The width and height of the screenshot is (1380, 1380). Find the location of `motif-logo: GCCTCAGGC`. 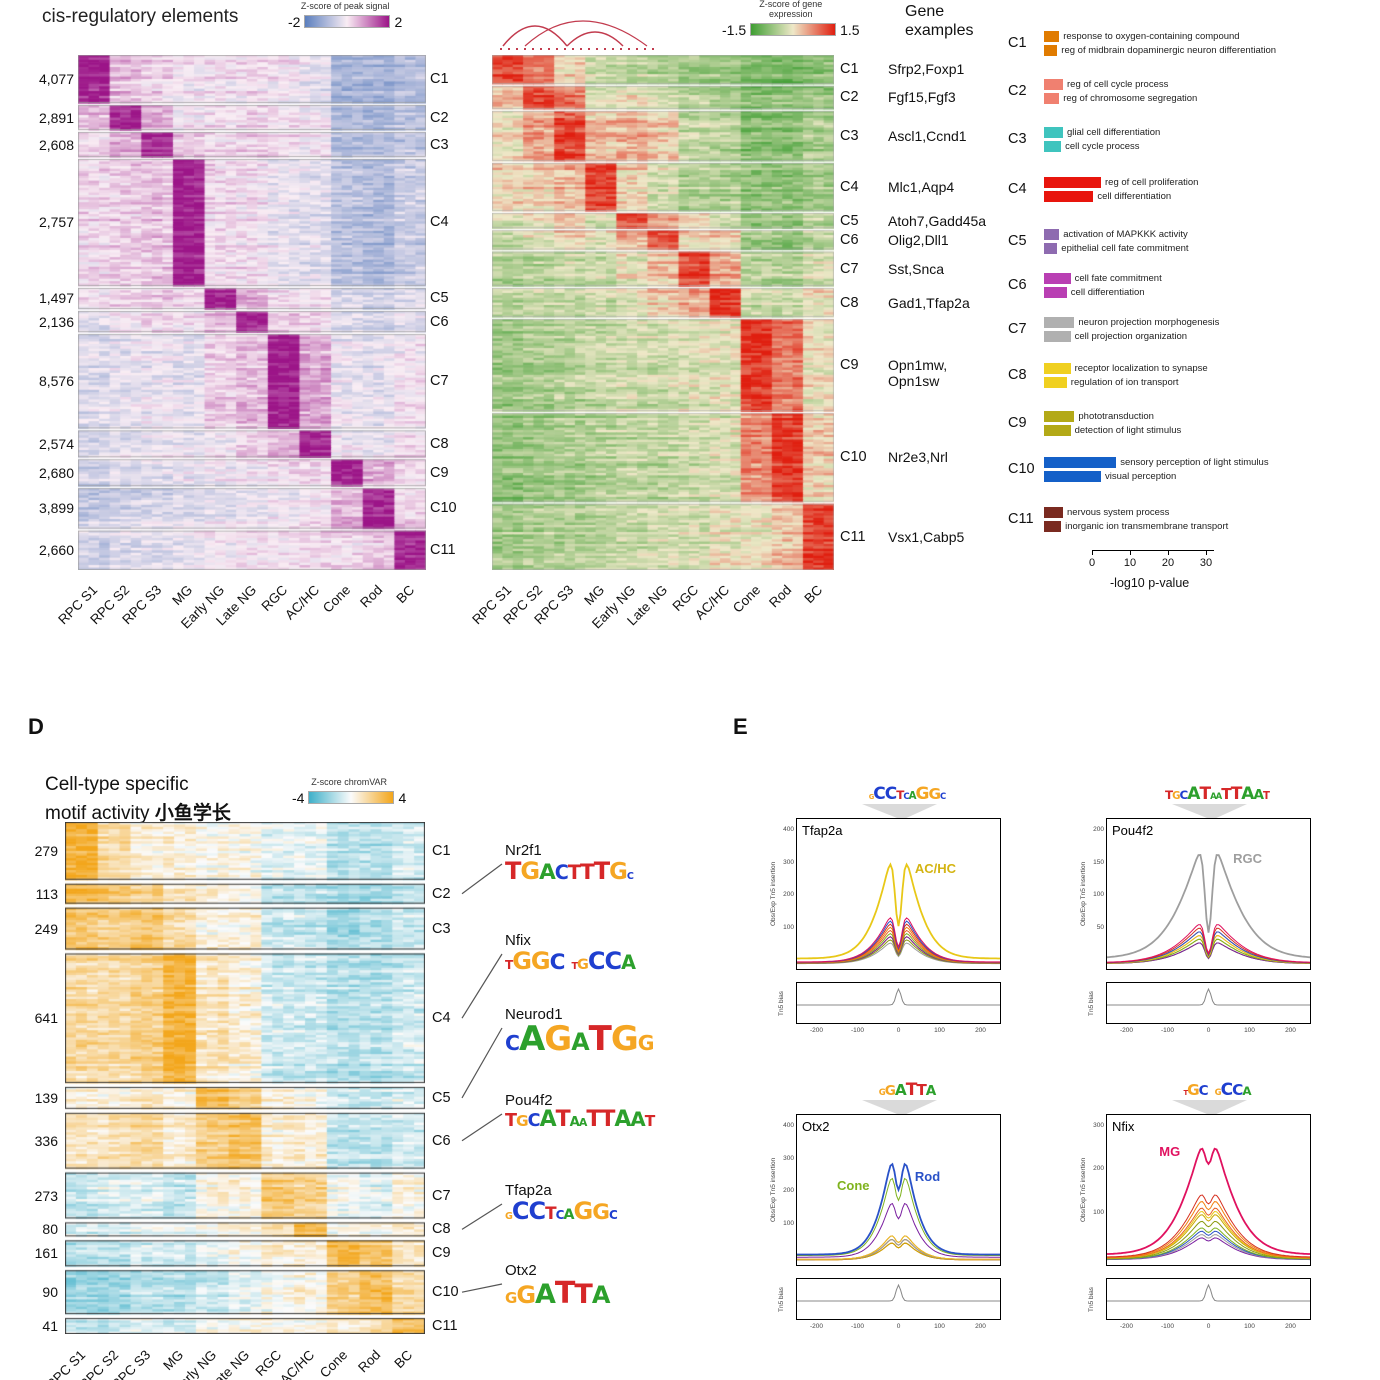

motif-logo: GCCTCAGGC is located at coordinates (907, 794).